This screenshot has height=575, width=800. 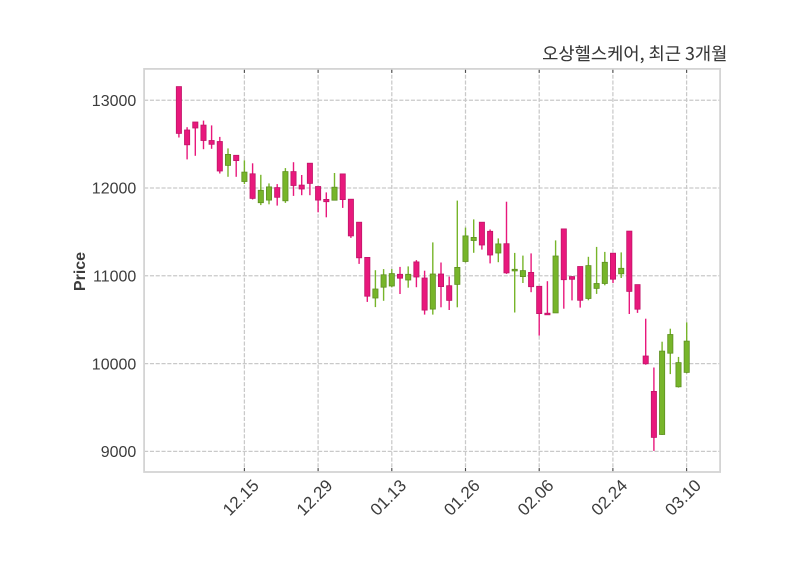 I want to click on svg-text: 12000, so click(x=114, y=189).